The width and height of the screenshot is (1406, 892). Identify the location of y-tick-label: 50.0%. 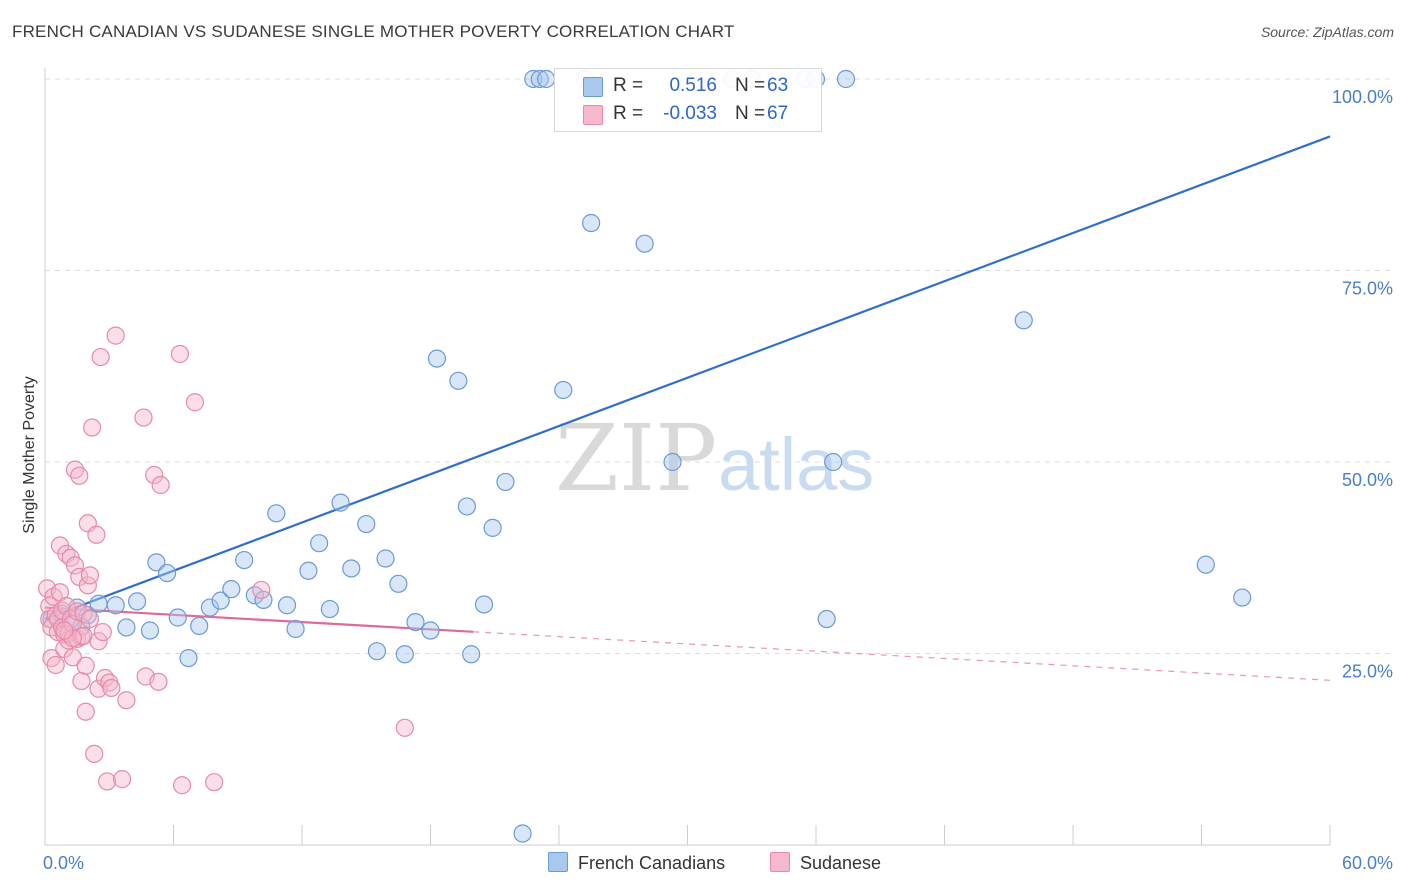
(1367, 480).